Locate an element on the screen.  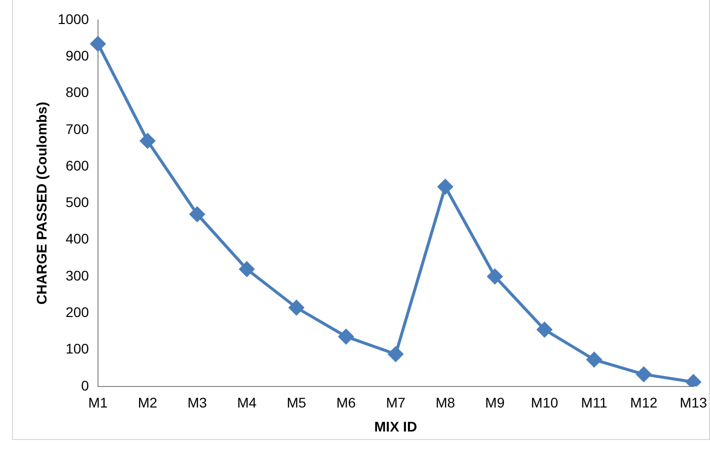
x-tick-label: M5 is located at coordinates (296, 402).